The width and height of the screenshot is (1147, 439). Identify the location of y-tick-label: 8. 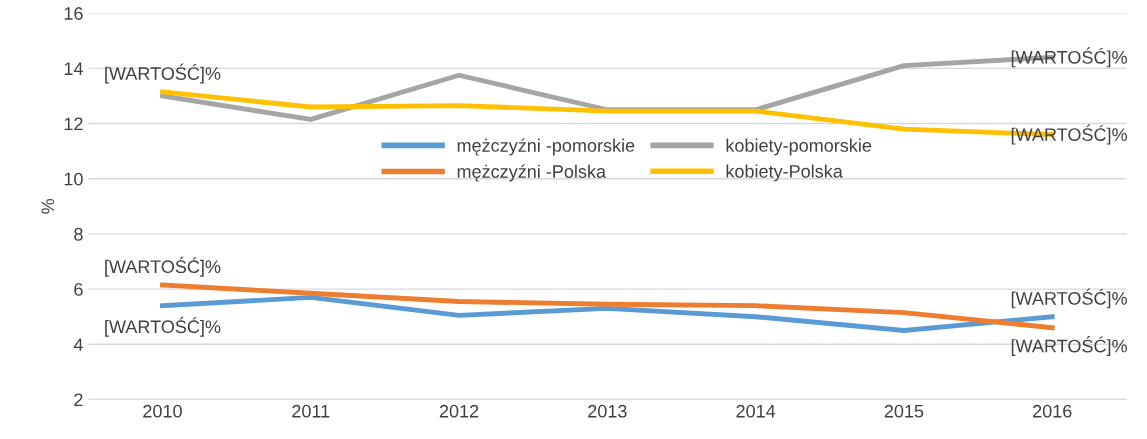
(78, 234).